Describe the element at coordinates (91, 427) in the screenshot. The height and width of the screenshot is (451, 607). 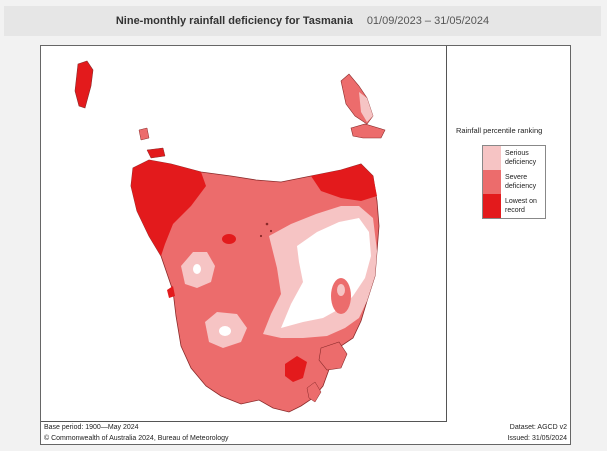
I see `base-period-note: Base period: 1900—May 2024` at that location.